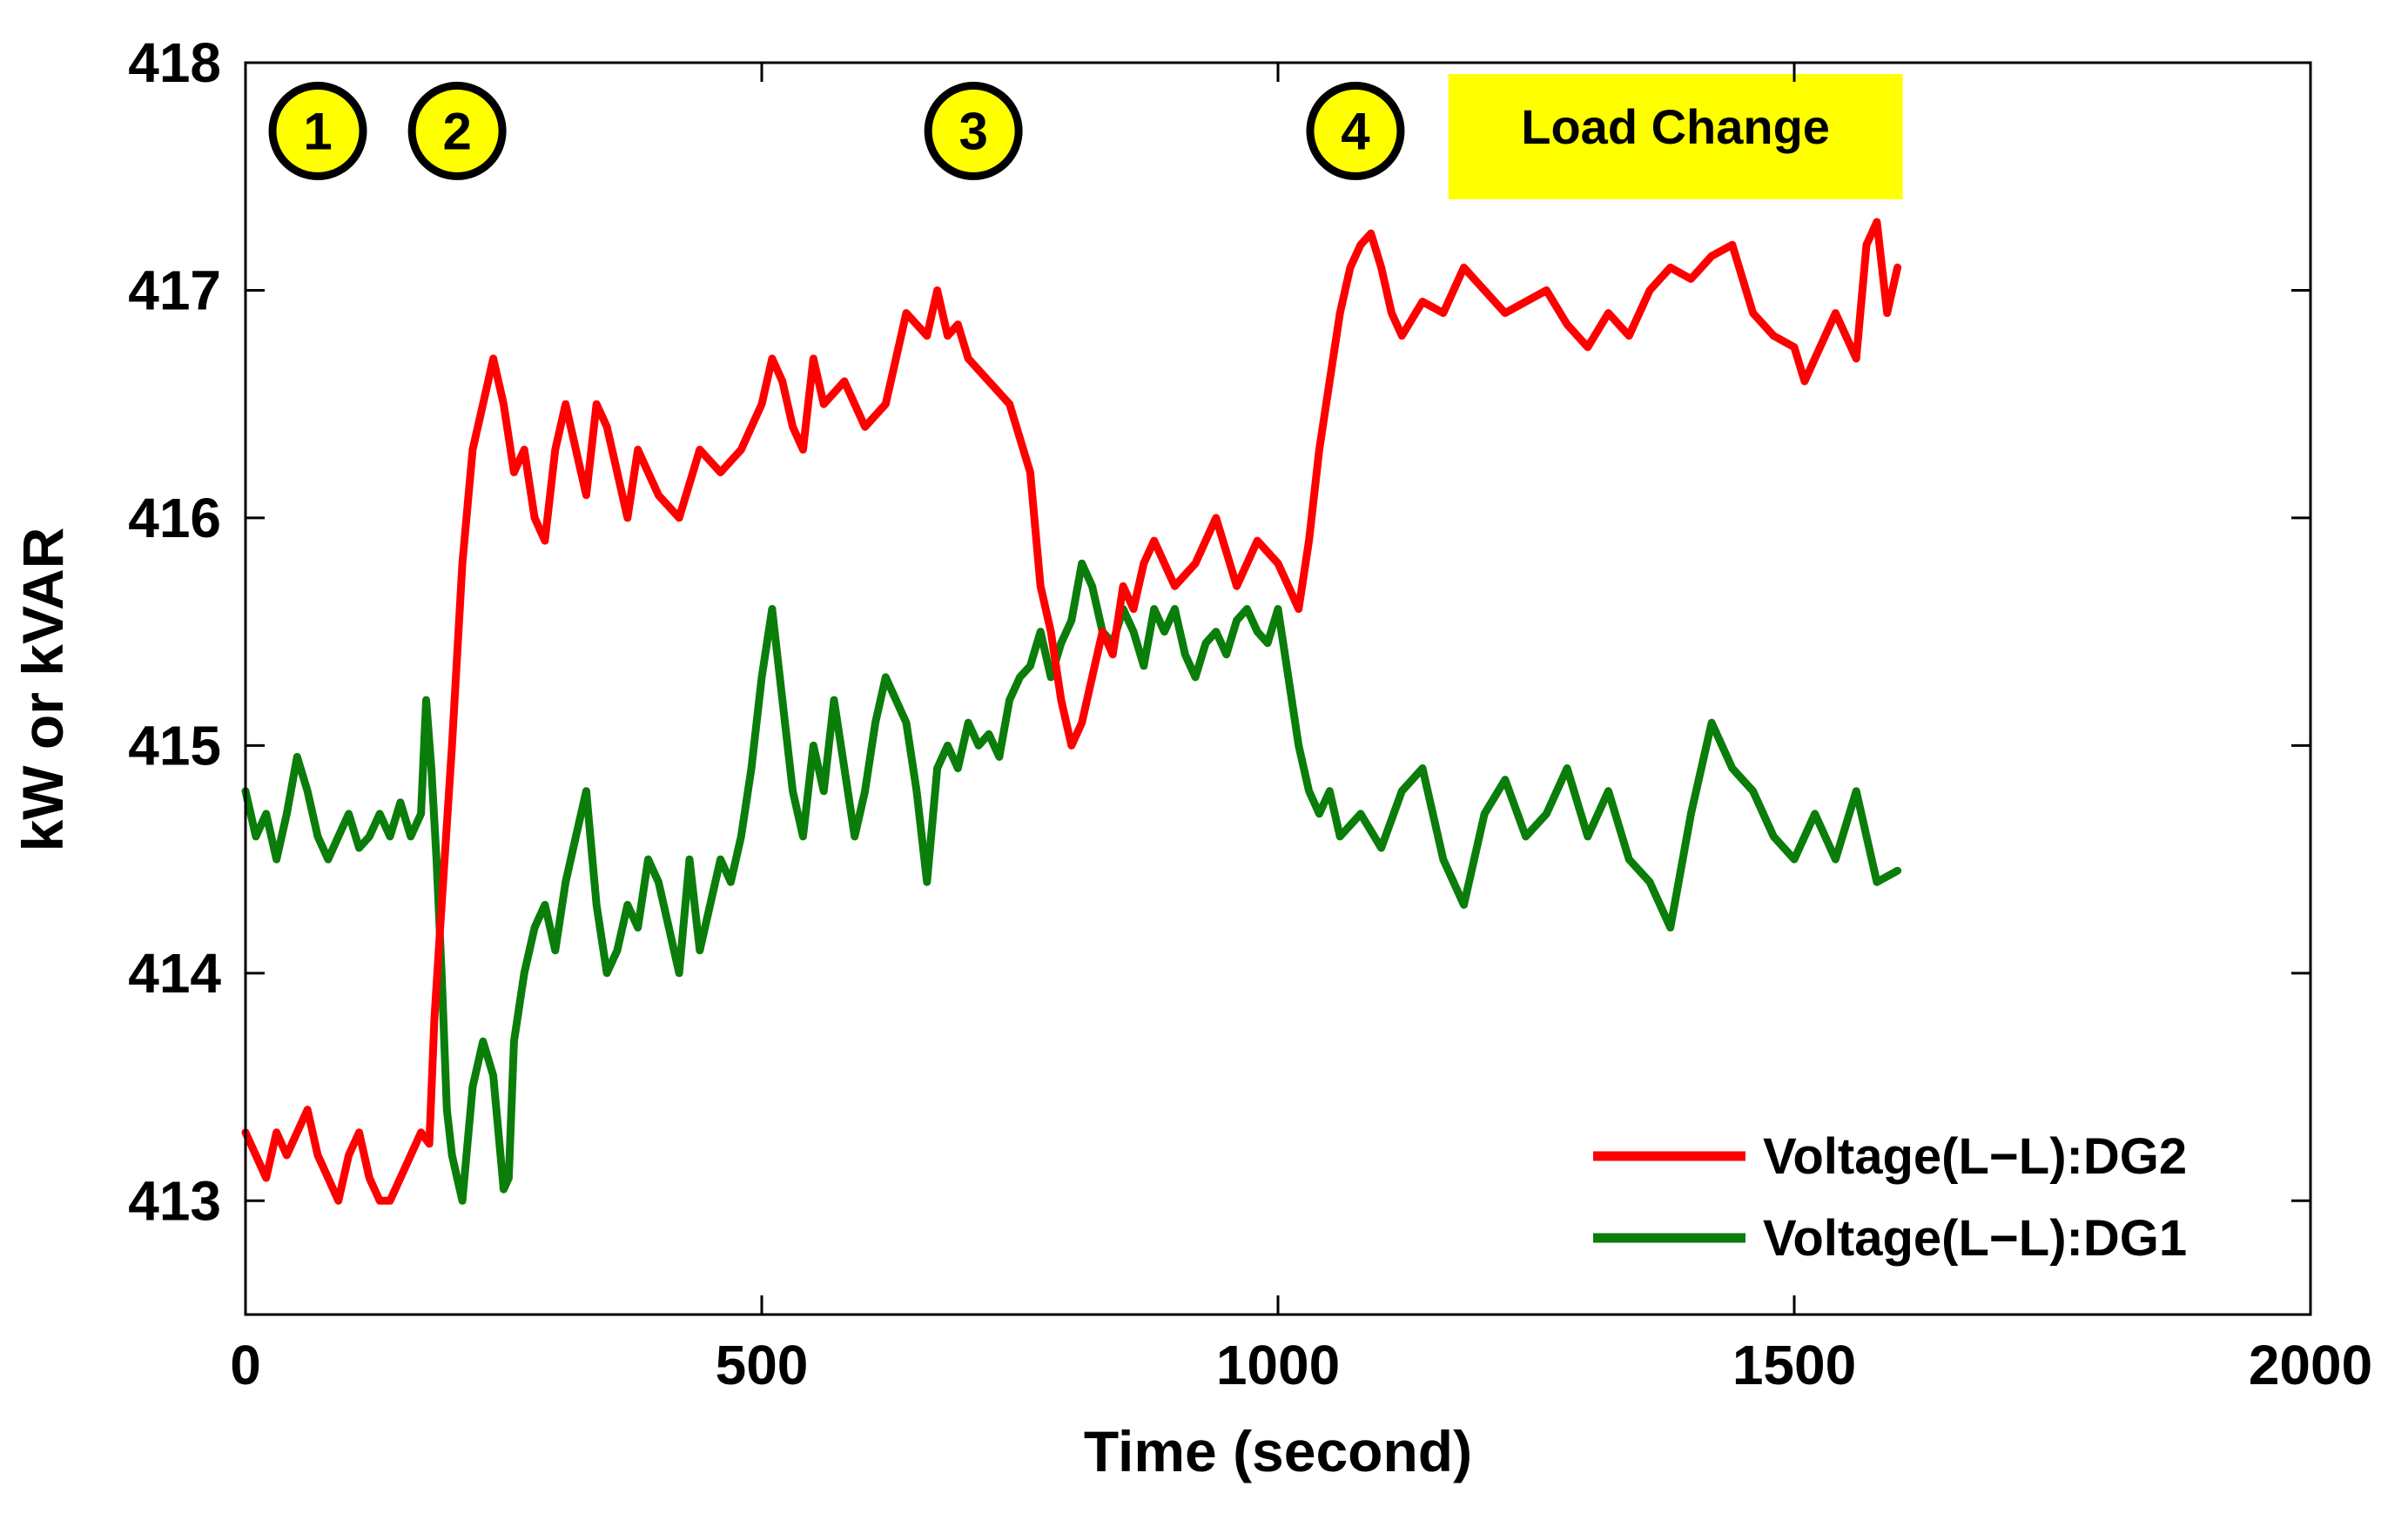  What do you see at coordinates (1278, 1451) in the screenshot?
I see `x-axis-title: Time (second)` at bounding box center [1278, 1451].